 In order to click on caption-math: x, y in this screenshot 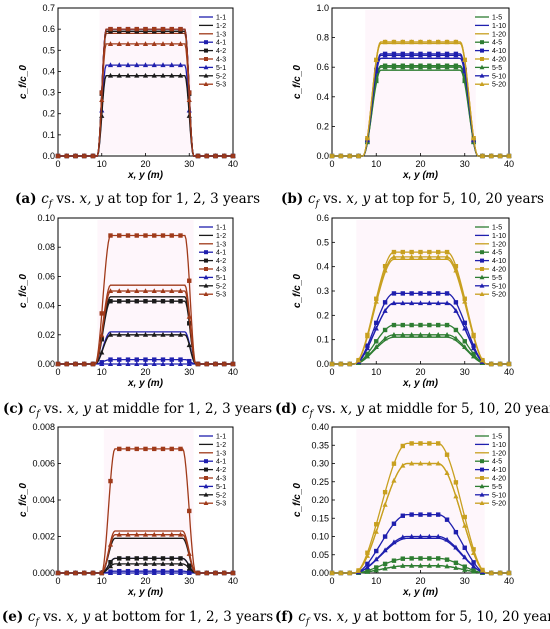, I will do `click(78, 617)`.